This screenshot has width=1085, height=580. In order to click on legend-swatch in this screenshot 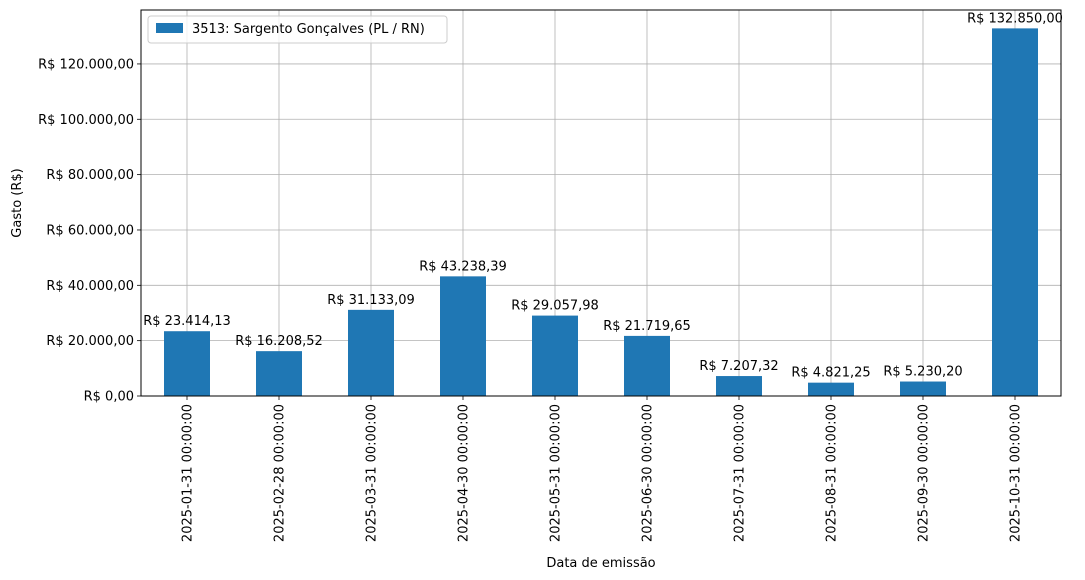, I will do `click(169, 28)`.